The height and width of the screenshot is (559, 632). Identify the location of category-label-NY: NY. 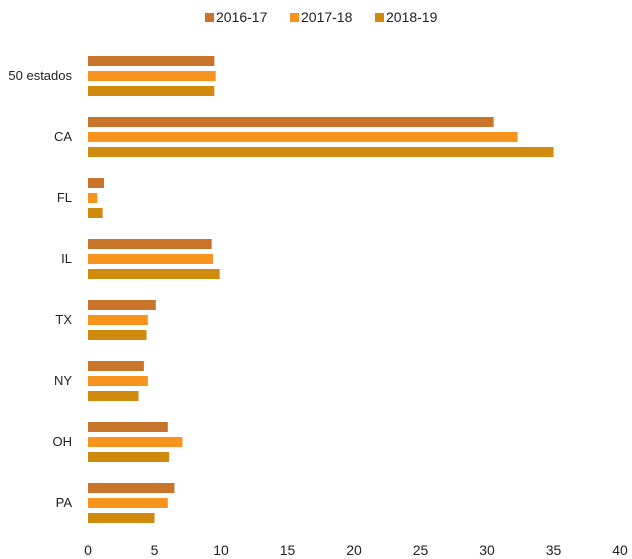
(63, 380).